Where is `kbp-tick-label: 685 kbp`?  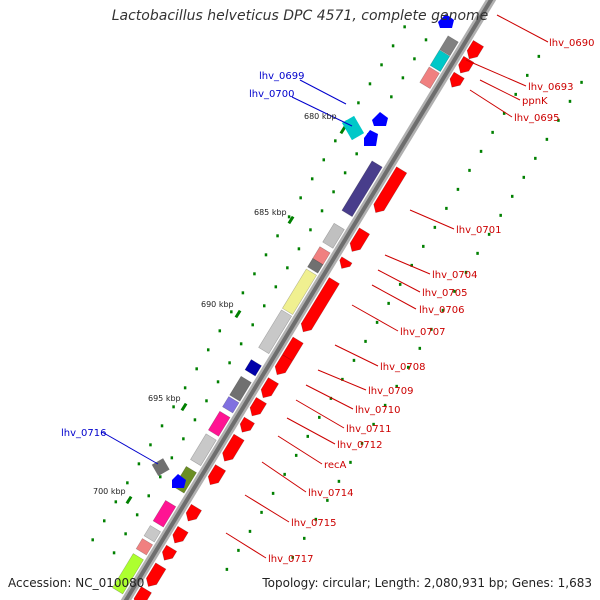
kbp-tick-label: 685 kbp is located at coordinates (270, 212).